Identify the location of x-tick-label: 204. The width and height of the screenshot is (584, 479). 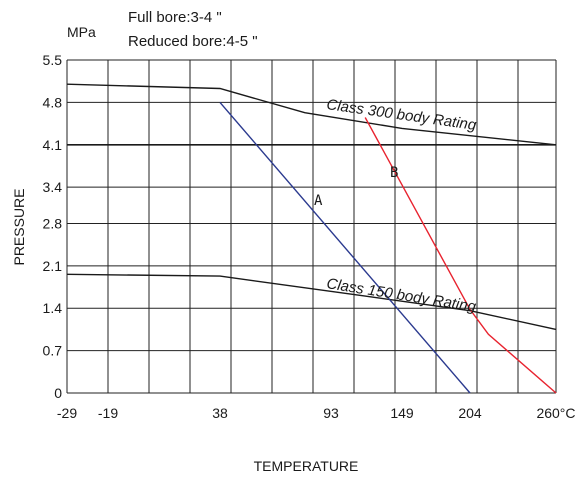
(470, 413).